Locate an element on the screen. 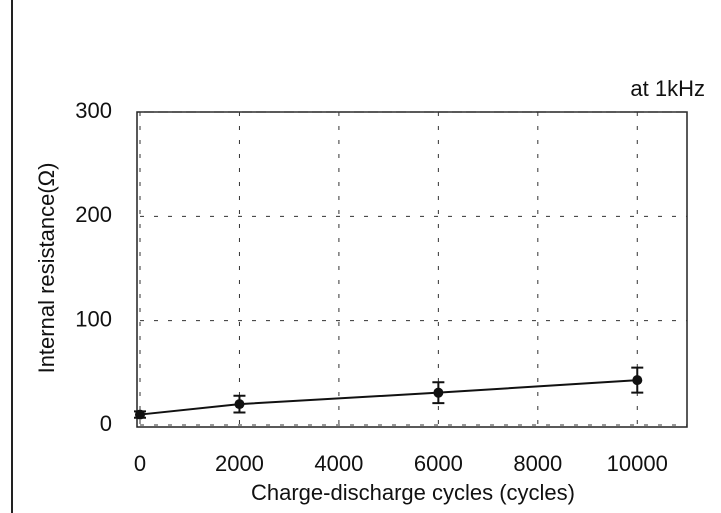 Image resolution: width=721 pixels, height=513 pixels. y-tick-label: 200 is located at coordinates (93, 214).